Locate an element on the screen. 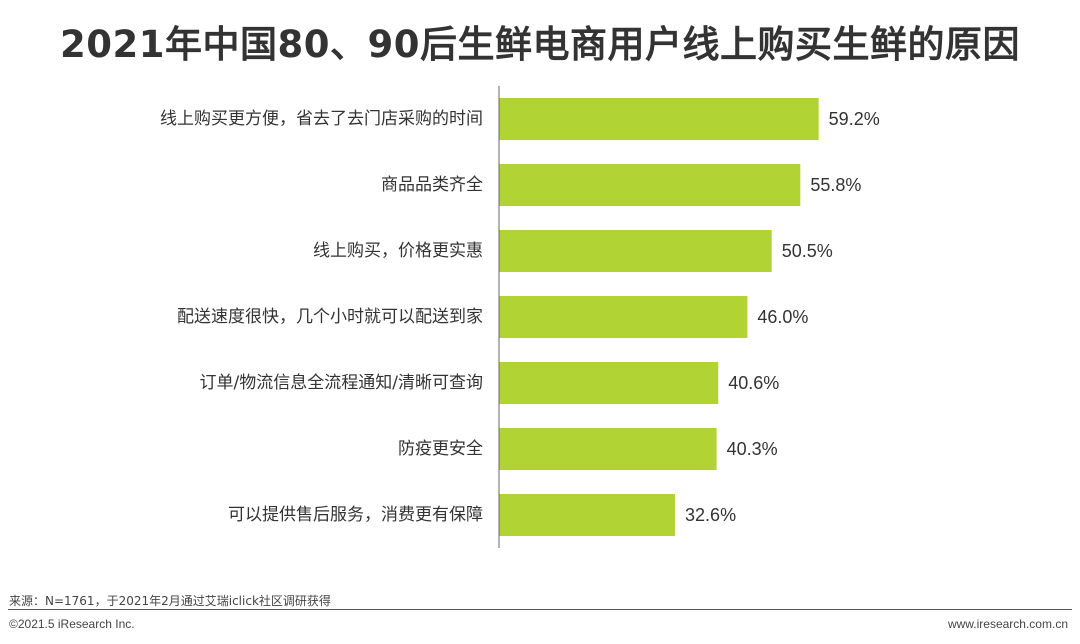  value-label: 59.2% is located at coordinates (854, 119).